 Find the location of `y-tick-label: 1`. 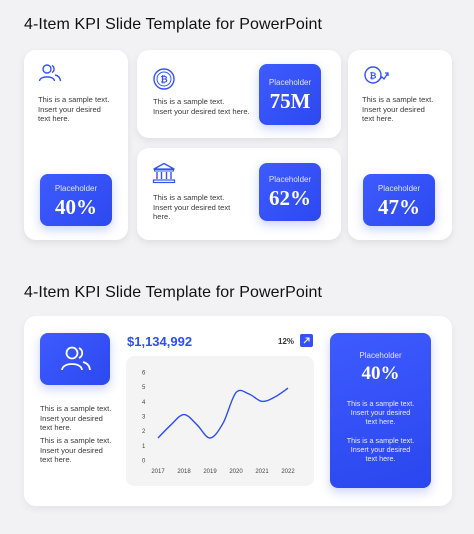

y-tick-label: 1 is located at coordinates (144, 447).